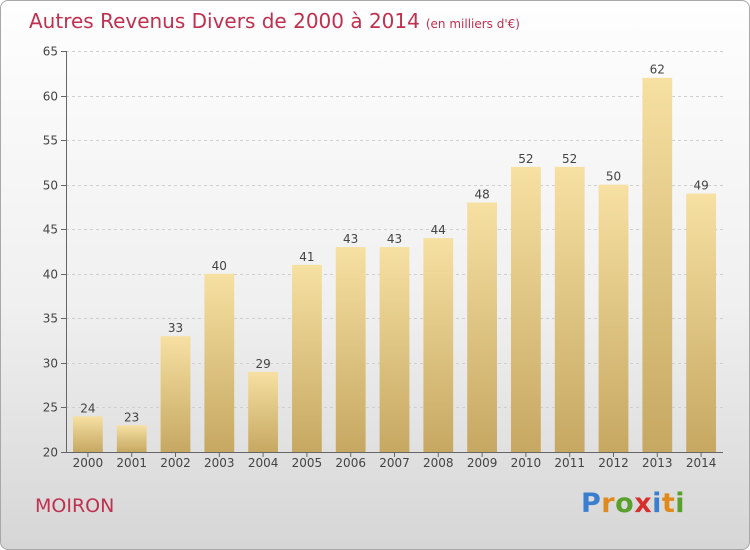 Image resolution: width=750 pixels, height=550 pixels. Describe the element at coordinates (438, 230) in the screenshot. I see `data-label: 44` at that location.